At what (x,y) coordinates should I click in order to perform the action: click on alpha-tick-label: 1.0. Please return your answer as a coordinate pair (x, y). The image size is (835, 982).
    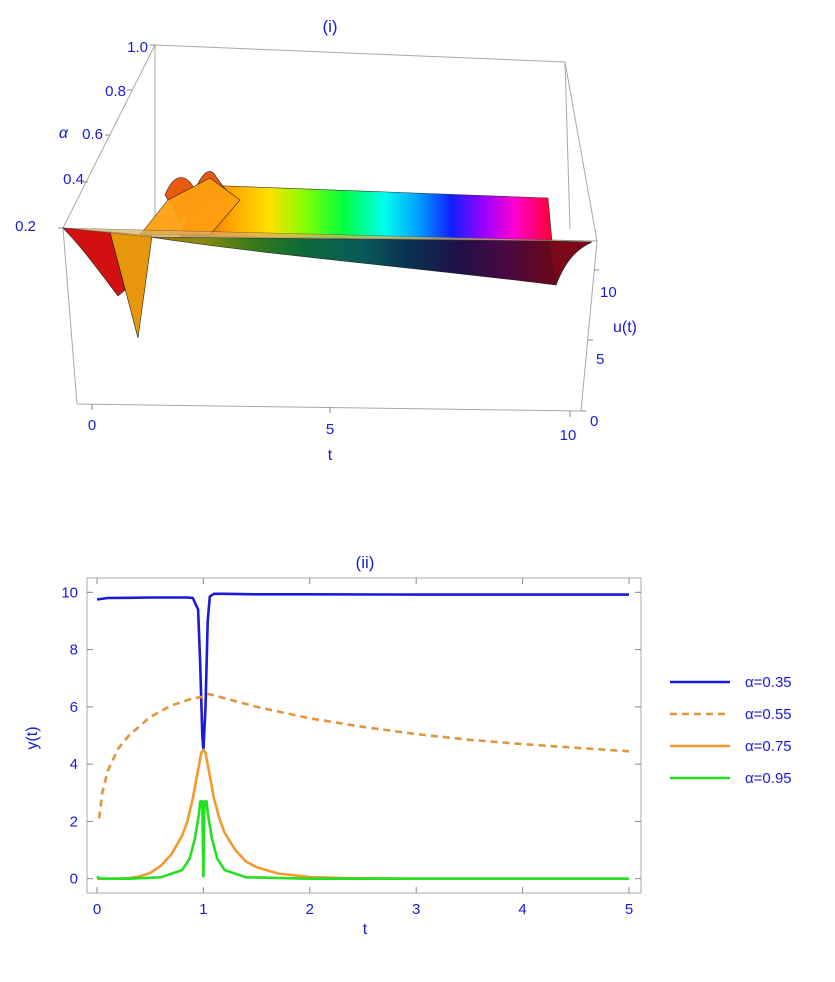
    Looking at the image, I should click on (137, 47).